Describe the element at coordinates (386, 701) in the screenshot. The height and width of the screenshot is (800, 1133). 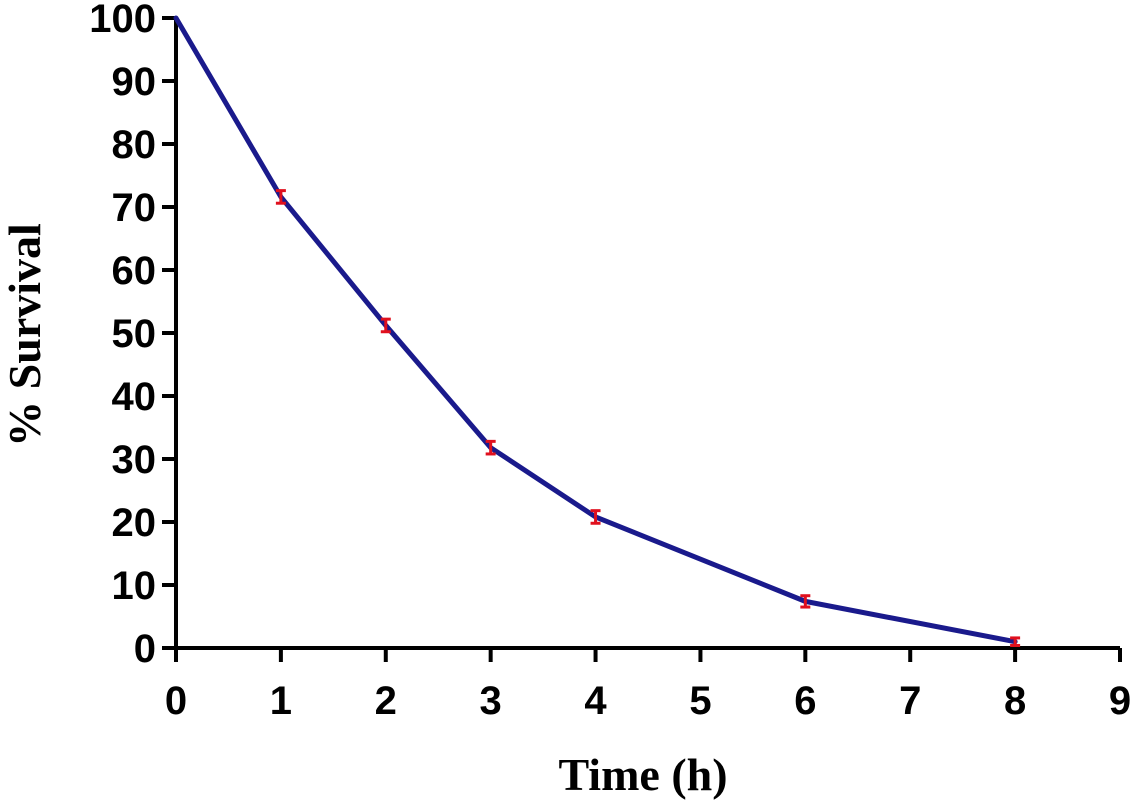
I see `x-tick-label: 2` at that location.